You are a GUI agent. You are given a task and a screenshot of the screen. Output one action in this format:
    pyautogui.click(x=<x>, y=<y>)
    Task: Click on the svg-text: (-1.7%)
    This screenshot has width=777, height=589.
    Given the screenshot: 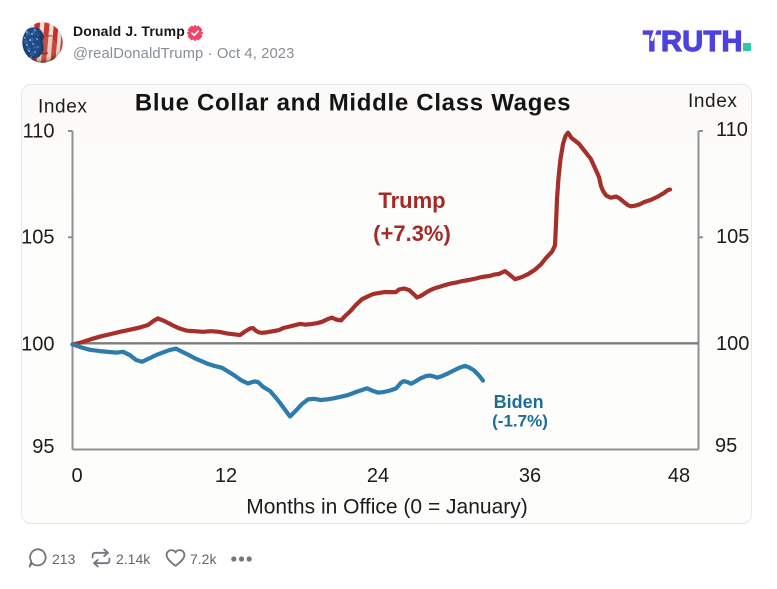 What is the action you would take?
    pyautogui.click(x=520, y=421)
    